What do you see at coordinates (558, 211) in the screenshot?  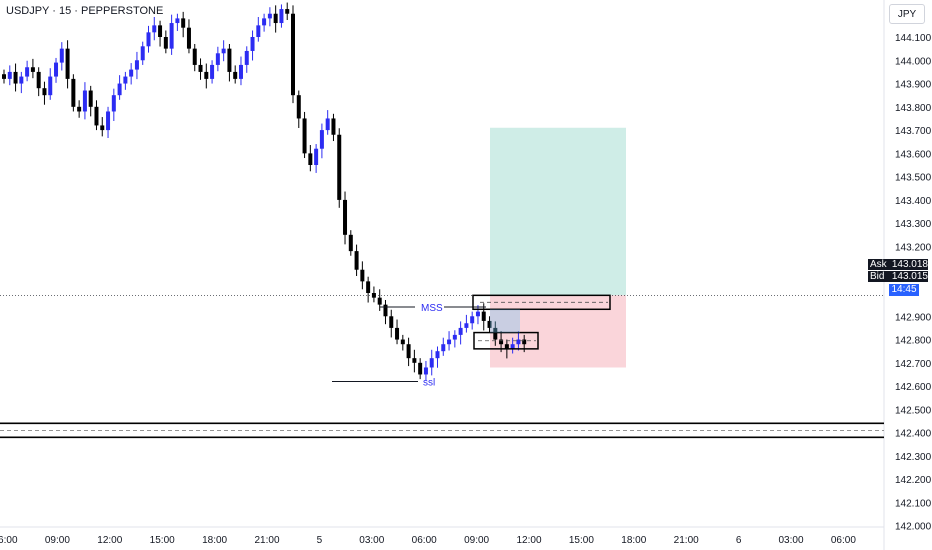 I see `take-profit-zone` at bounding box center [558, 211].